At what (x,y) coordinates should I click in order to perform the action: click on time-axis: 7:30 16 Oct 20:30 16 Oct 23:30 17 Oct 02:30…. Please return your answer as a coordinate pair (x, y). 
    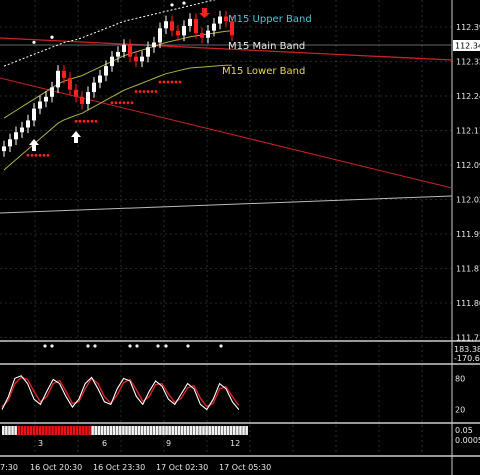
    Looking at the image, I should click on (135, 467).